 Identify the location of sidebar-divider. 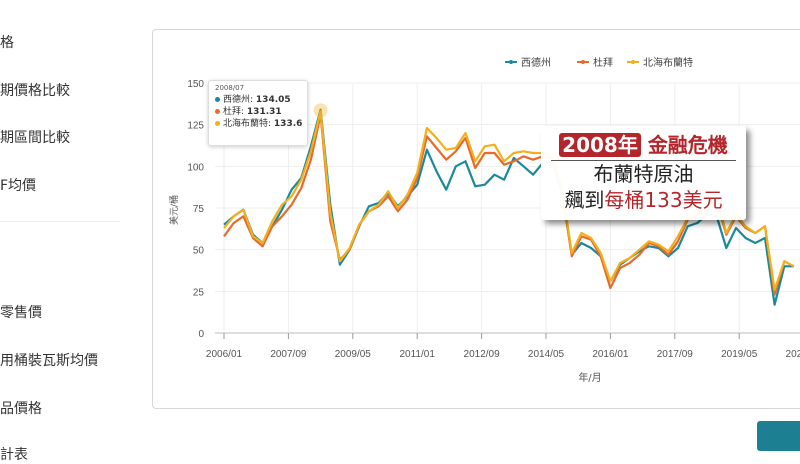
(60, 221).